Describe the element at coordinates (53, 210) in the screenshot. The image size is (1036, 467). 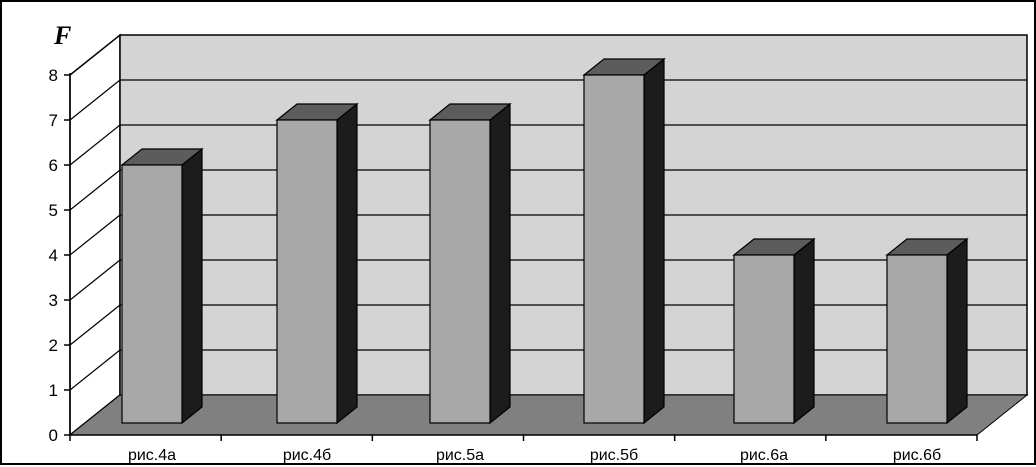
I see `y-tick-label: 5` at that location.